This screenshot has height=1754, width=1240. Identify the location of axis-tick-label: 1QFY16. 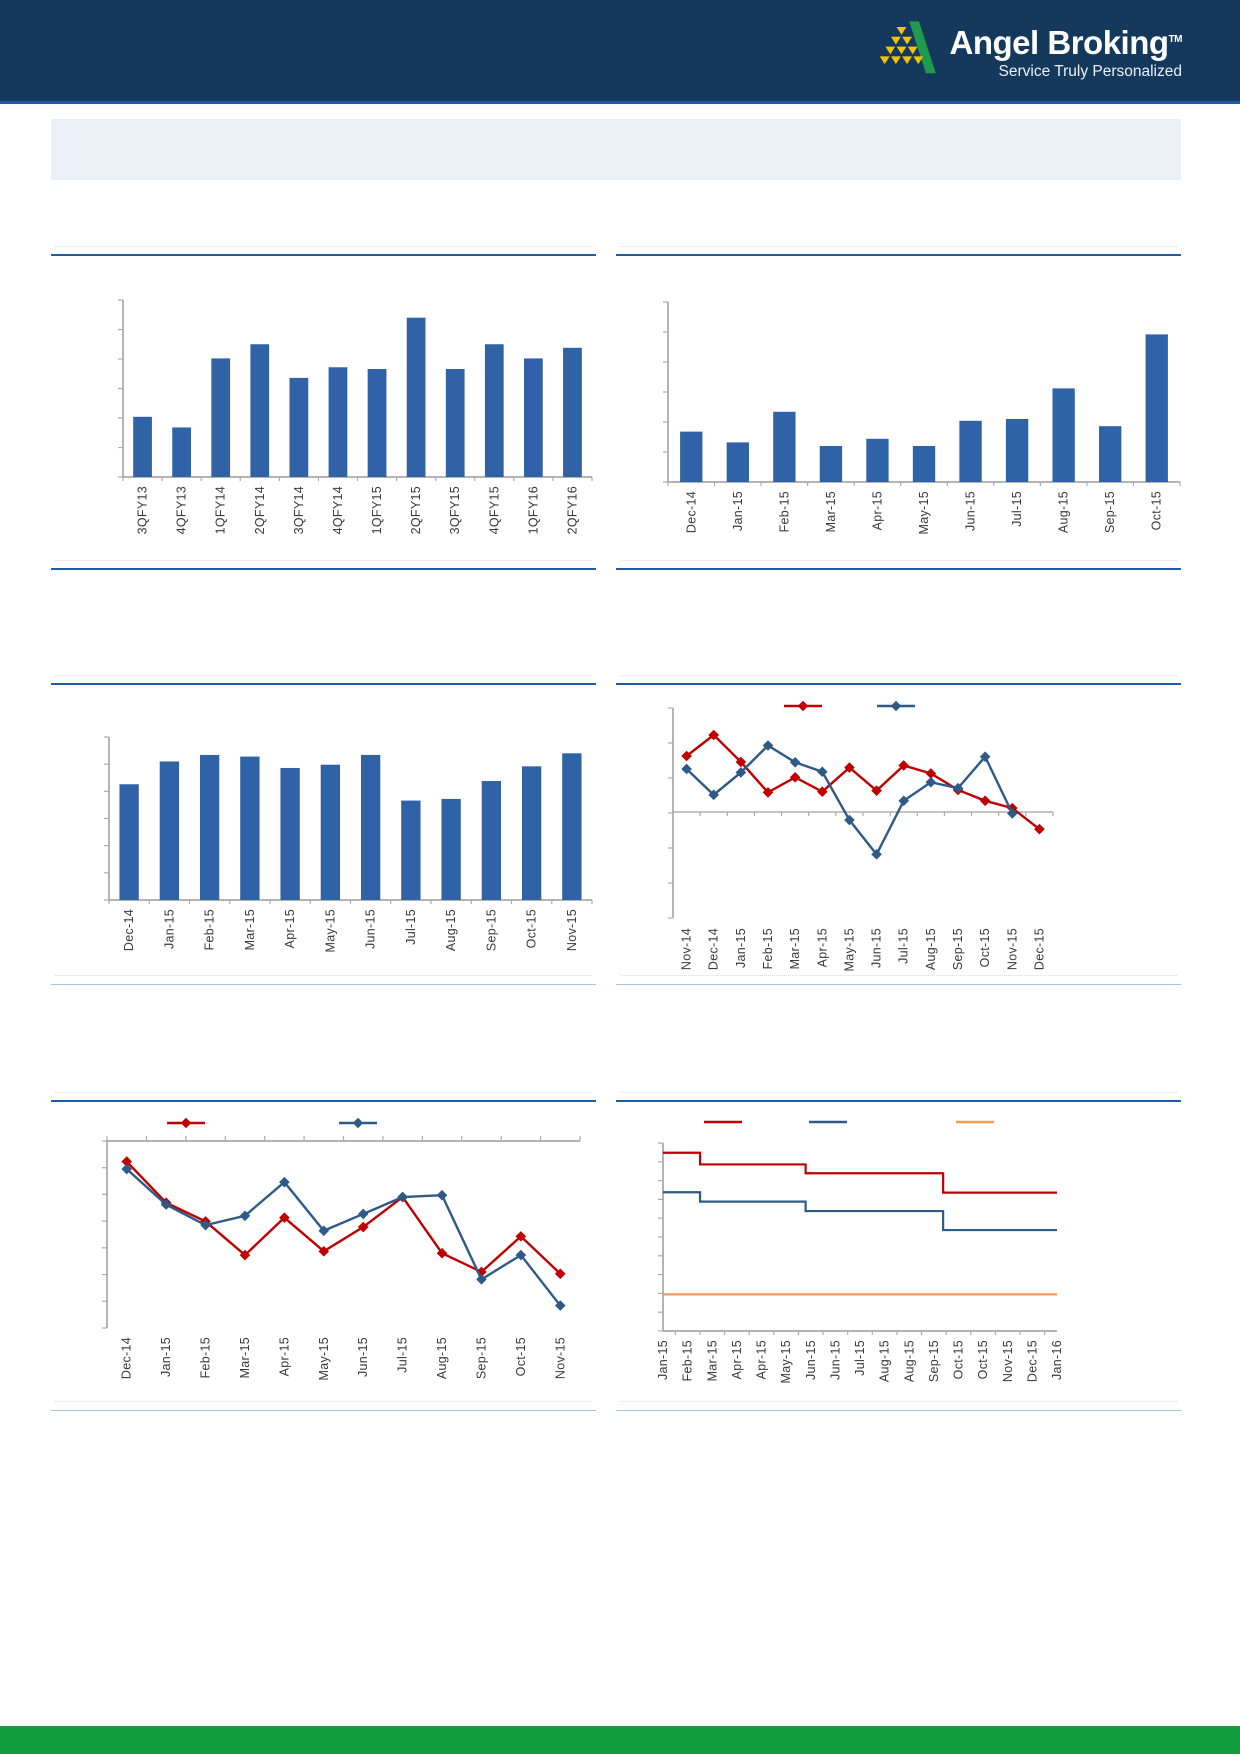
(533, 510).